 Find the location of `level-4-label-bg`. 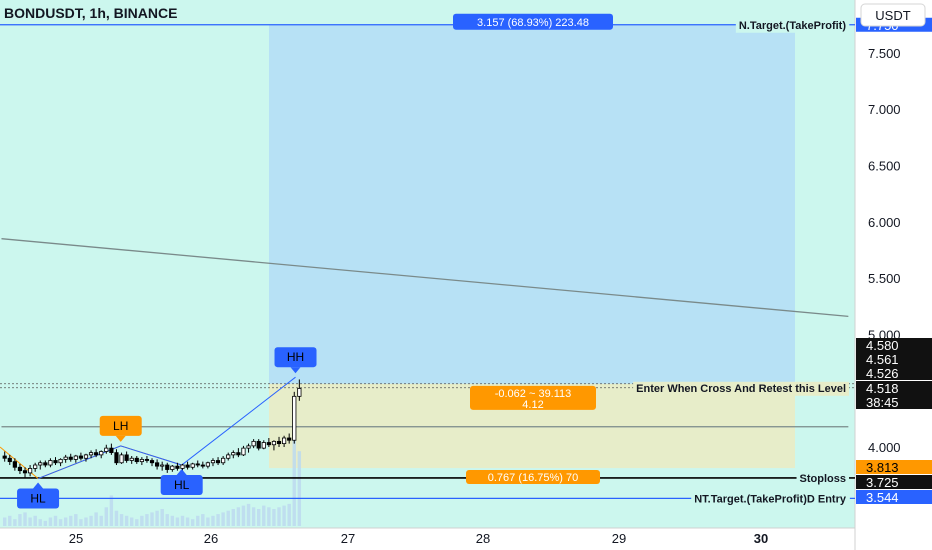

level-4-label-bg is located at coordinates (770, 499).